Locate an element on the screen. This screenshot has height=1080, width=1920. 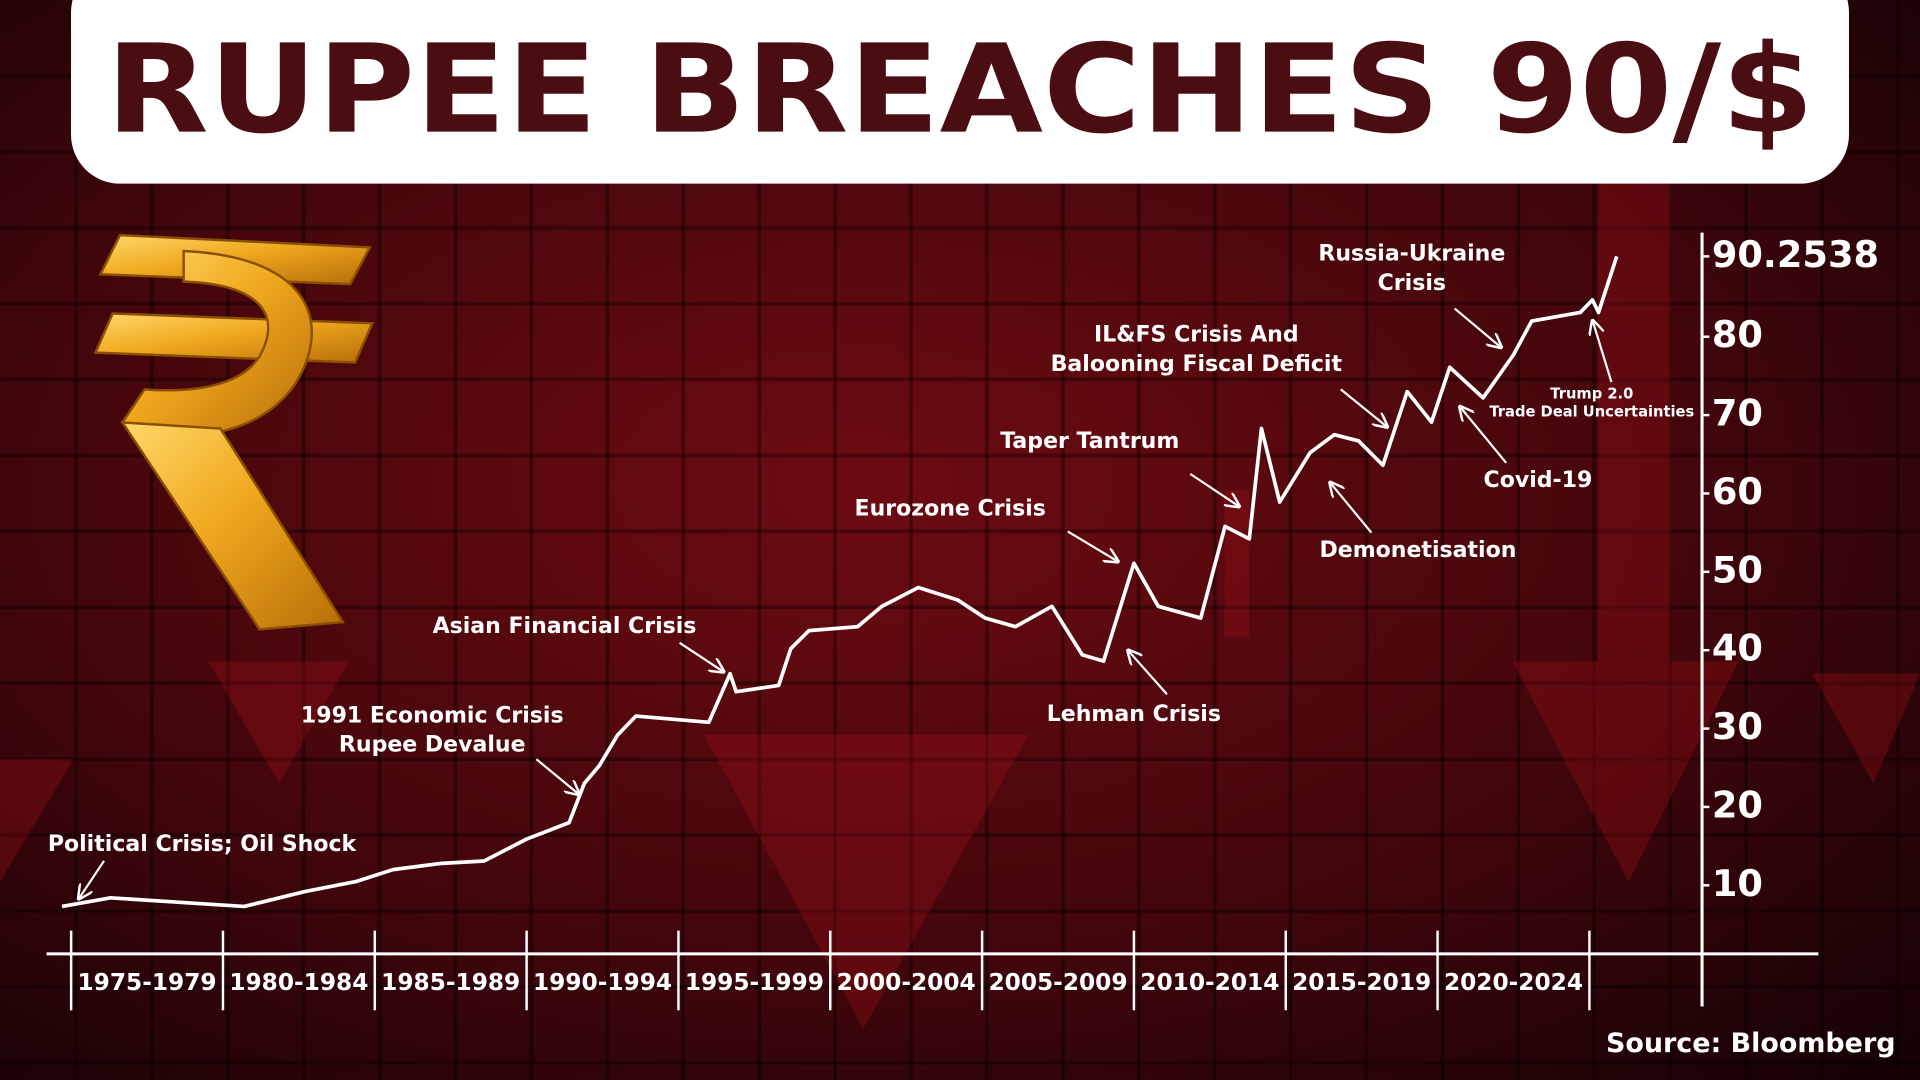
annotation: Taper Tantrum is located at coordinates (1089, 441).